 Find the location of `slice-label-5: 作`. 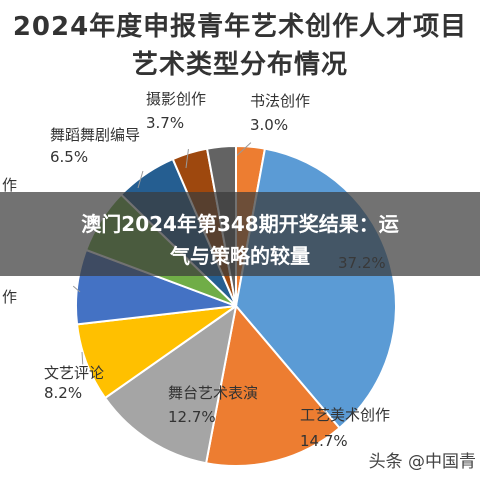

slice-label-5: 作 is located at coordinates (9, 297).